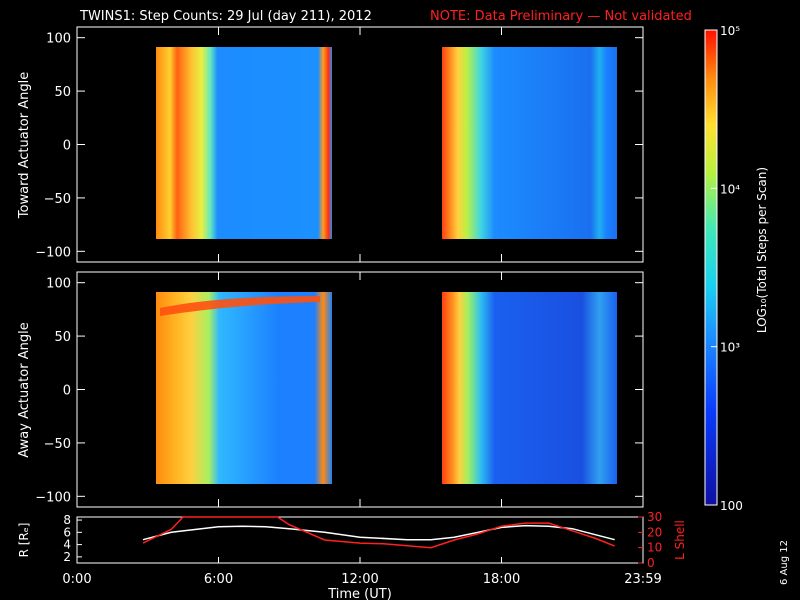 The height and width of the screenshot is (600, 800). I want to click on right-tick-label: 0, so click(651, 563).